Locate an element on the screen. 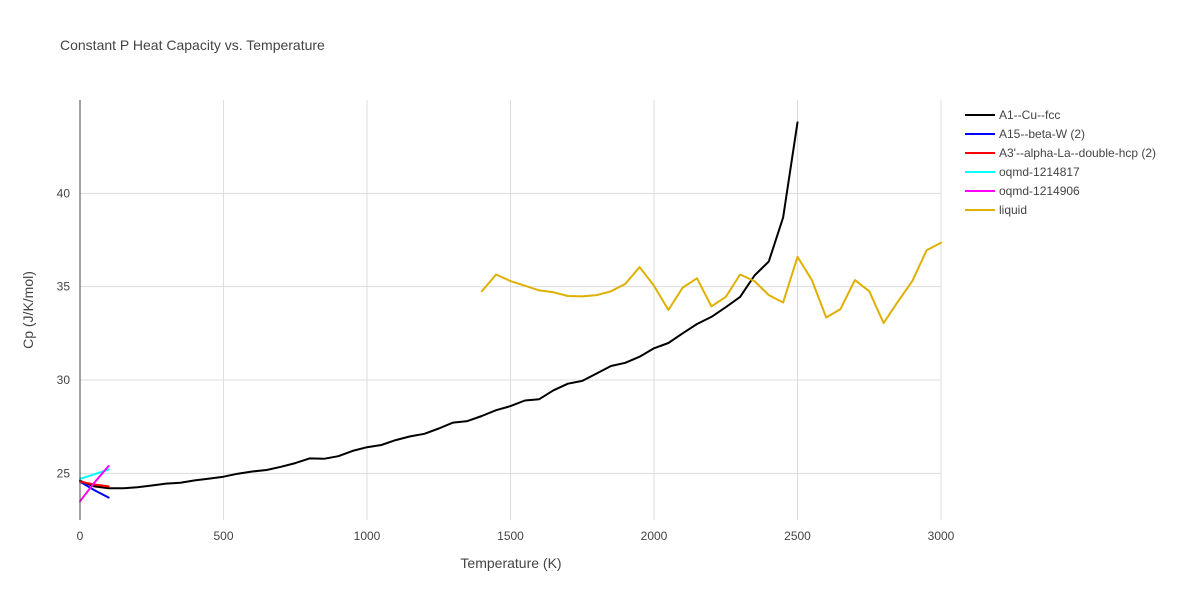 This screenshot has width=1200, height=600. legend-label: A1--Cu--fcc is located at coordinates (1029, 115).